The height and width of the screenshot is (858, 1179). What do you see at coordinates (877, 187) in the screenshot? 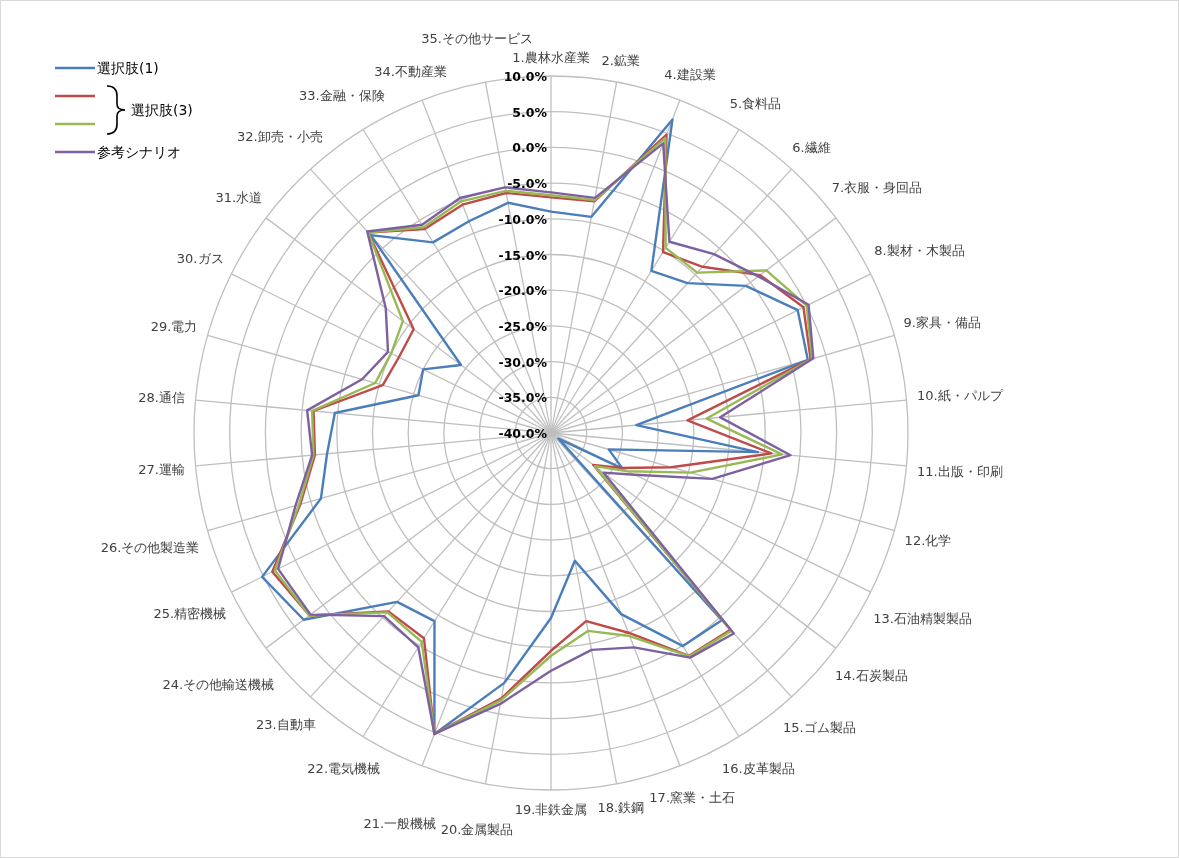
I see `spoke-label: 7.衣服・身回品` at bounding box center [877, 187].